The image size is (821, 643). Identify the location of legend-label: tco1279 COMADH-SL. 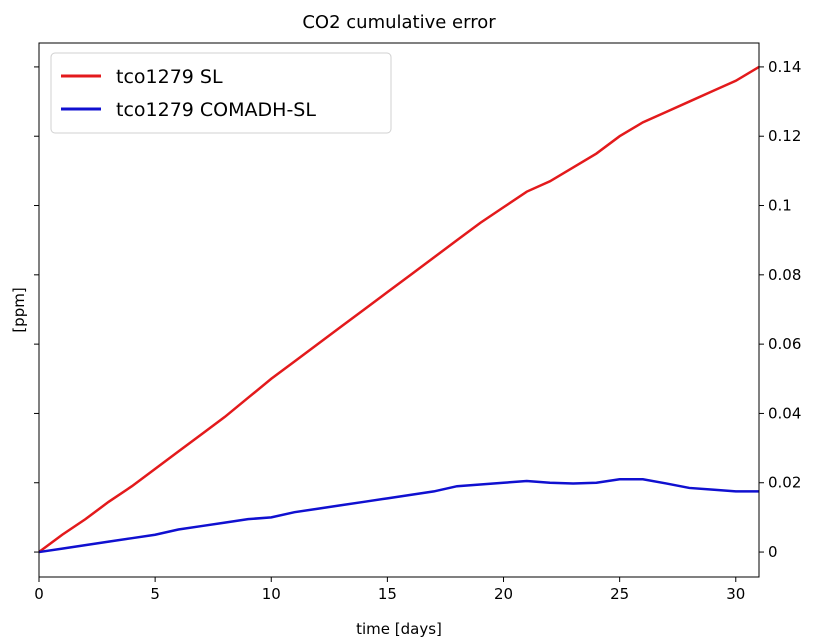
(216, 110).